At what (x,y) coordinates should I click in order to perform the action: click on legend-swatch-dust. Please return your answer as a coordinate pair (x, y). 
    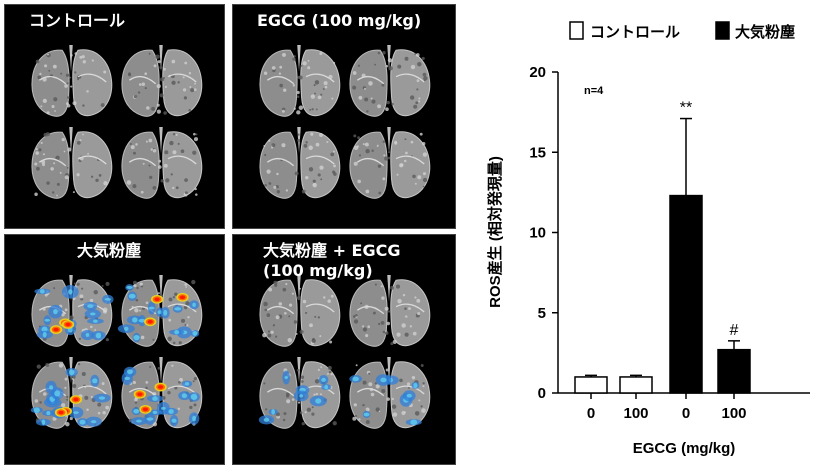
    Looking at the image, I should click on (722, 30).